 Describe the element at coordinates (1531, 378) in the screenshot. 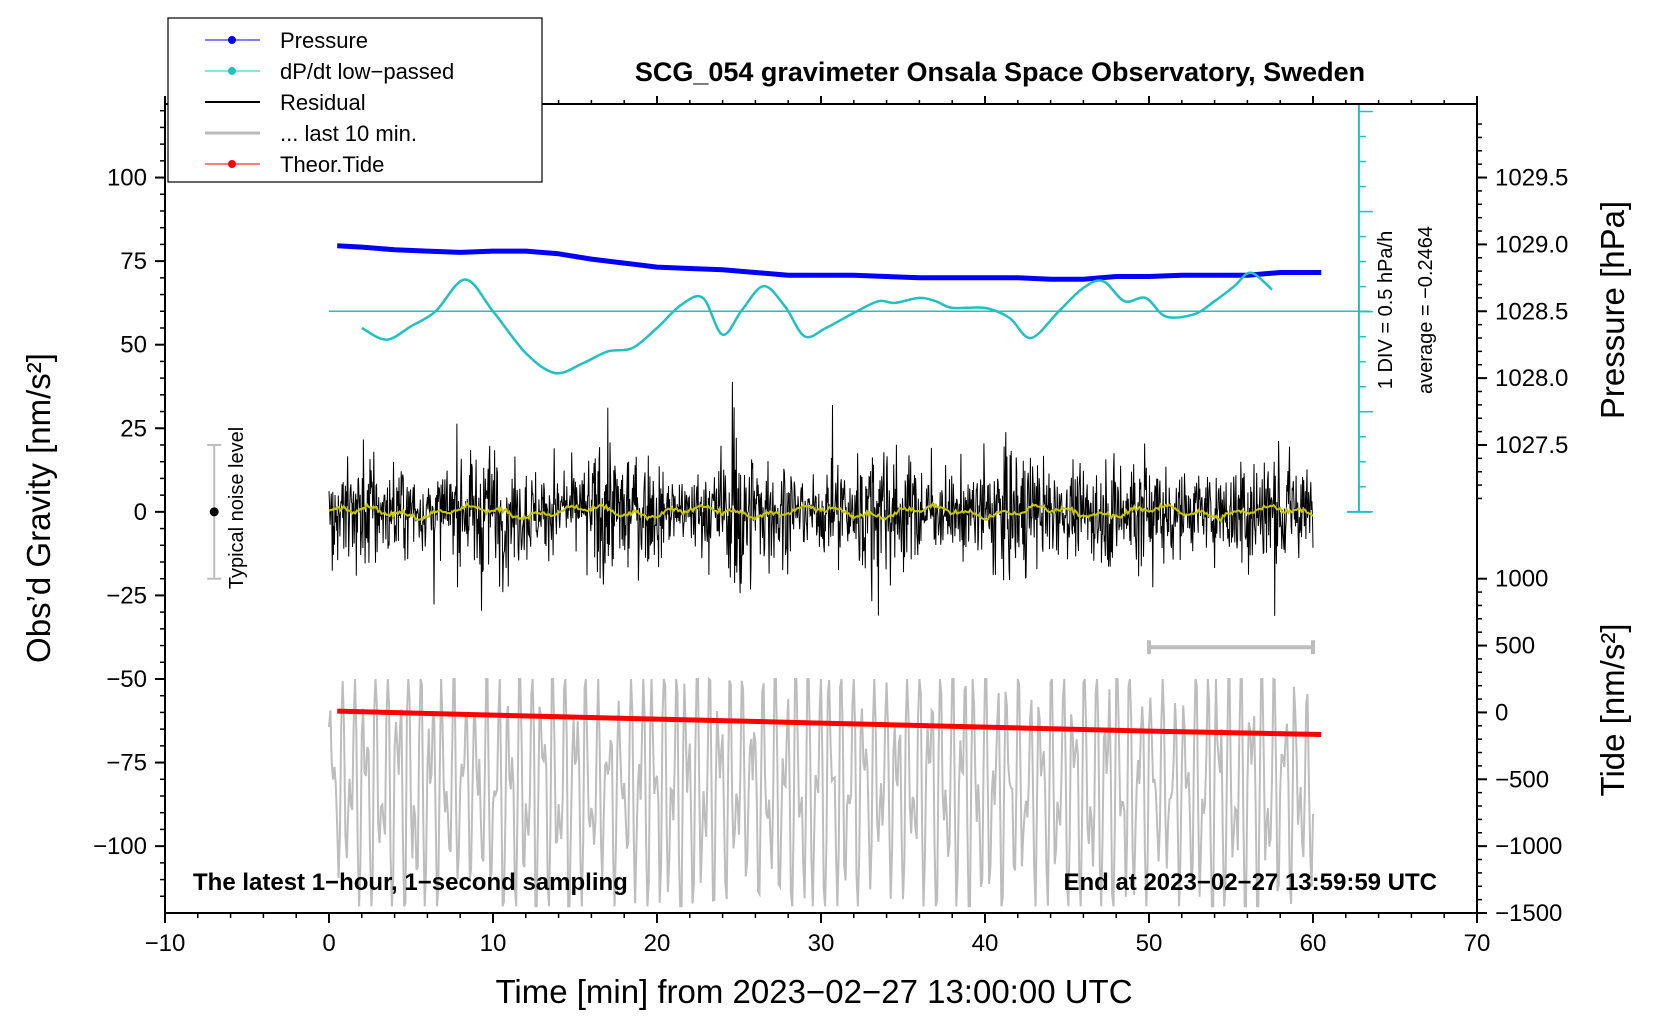

I see `pressure-tick-label: 1028.0` at that location.